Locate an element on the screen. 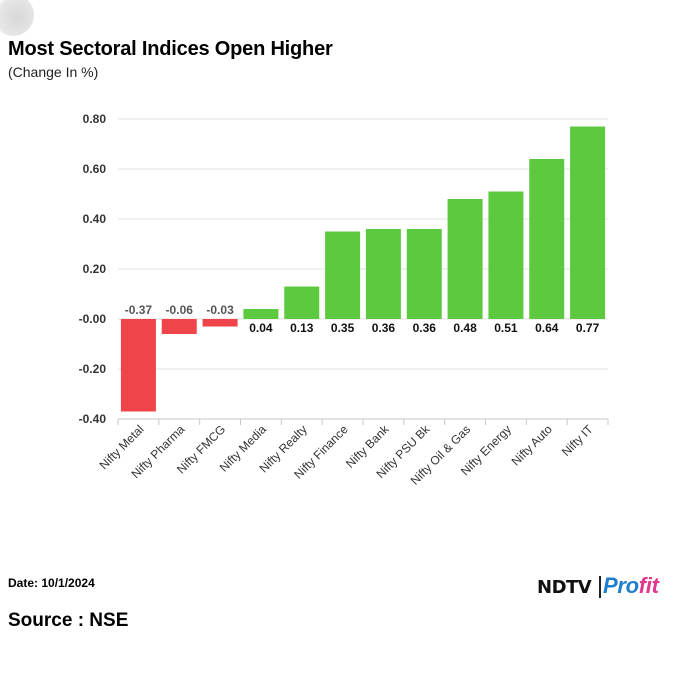  data-label: 0.04 is located at coordinates (261, 328).